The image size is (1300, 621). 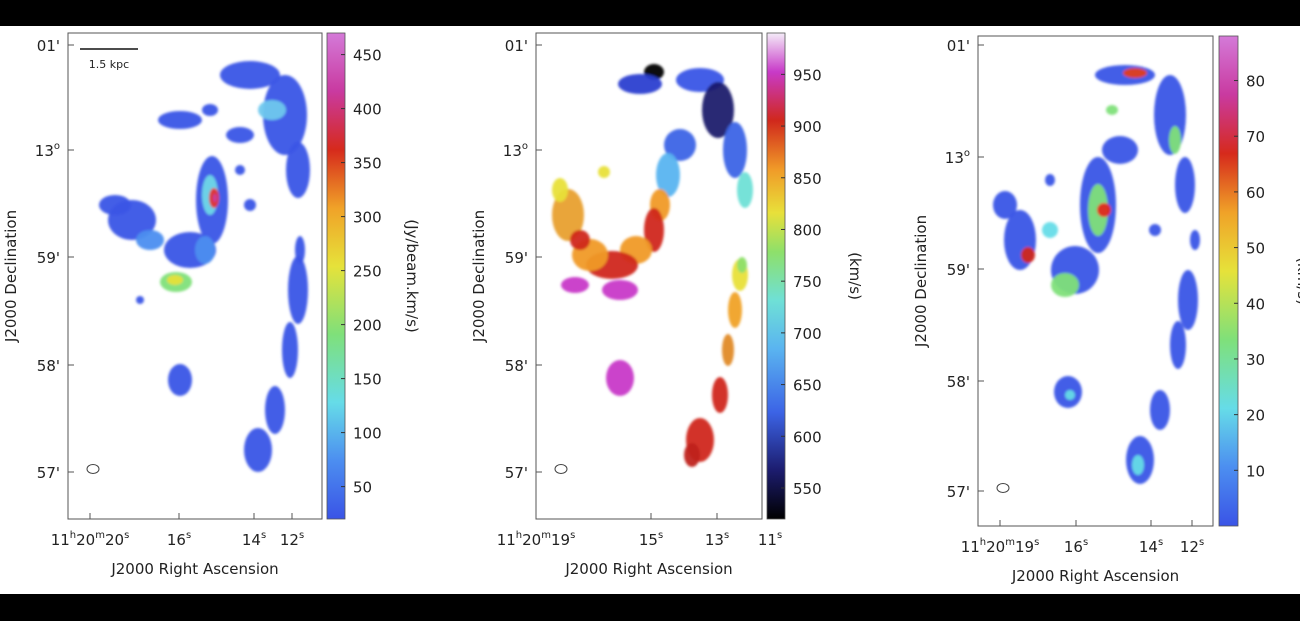 I want to click on x-tick-part: 16, so click(x=176, y=540).